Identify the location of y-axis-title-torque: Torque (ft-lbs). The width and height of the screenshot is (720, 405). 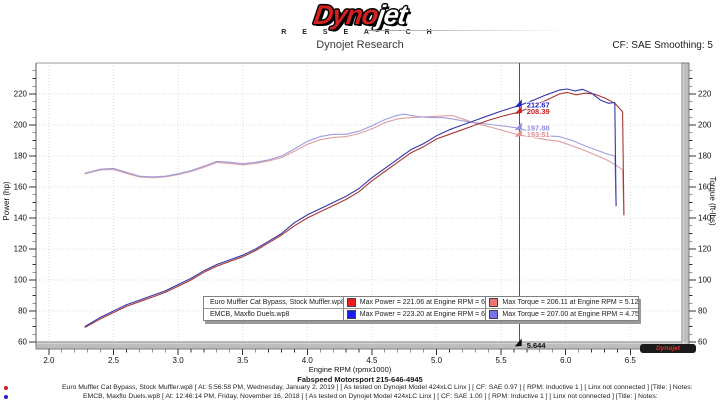
(712, 201).